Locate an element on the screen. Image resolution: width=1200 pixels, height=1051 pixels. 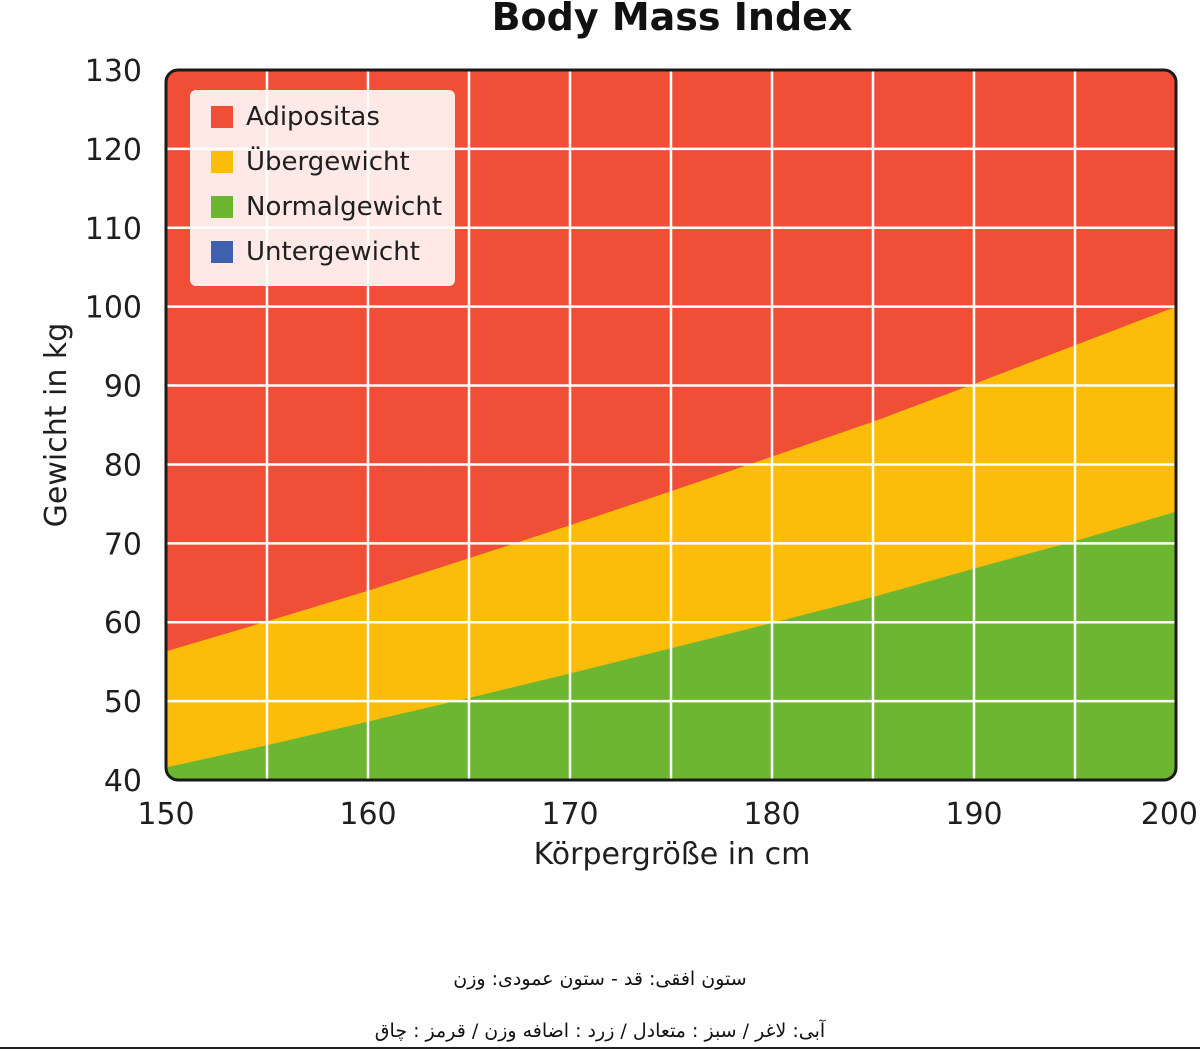
y-axis-title: Gewicht in kg is located at coordinates (56, 425).